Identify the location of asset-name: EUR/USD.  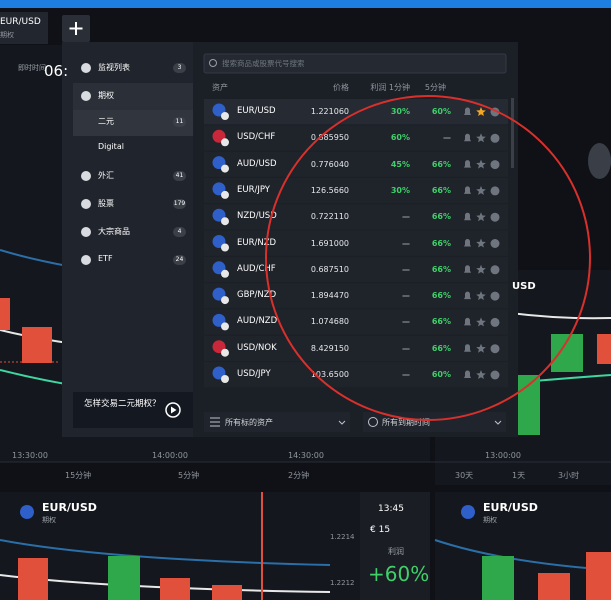
(256, 111).